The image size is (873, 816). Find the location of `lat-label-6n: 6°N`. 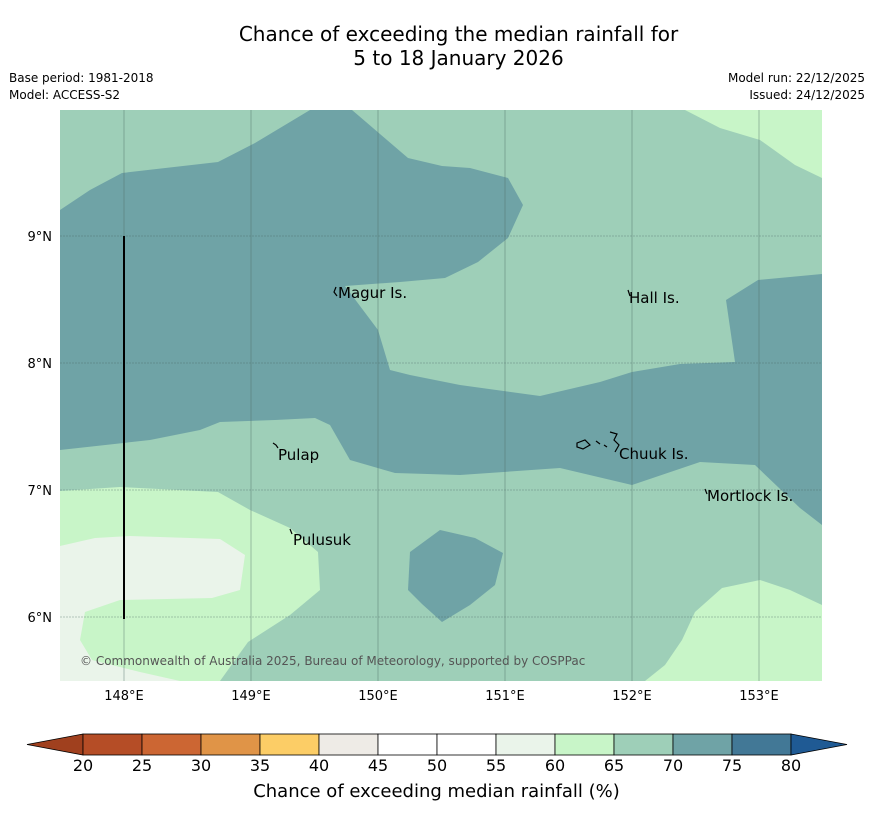

lat-label-6n: 6°N is located at coordinates (40, 618).